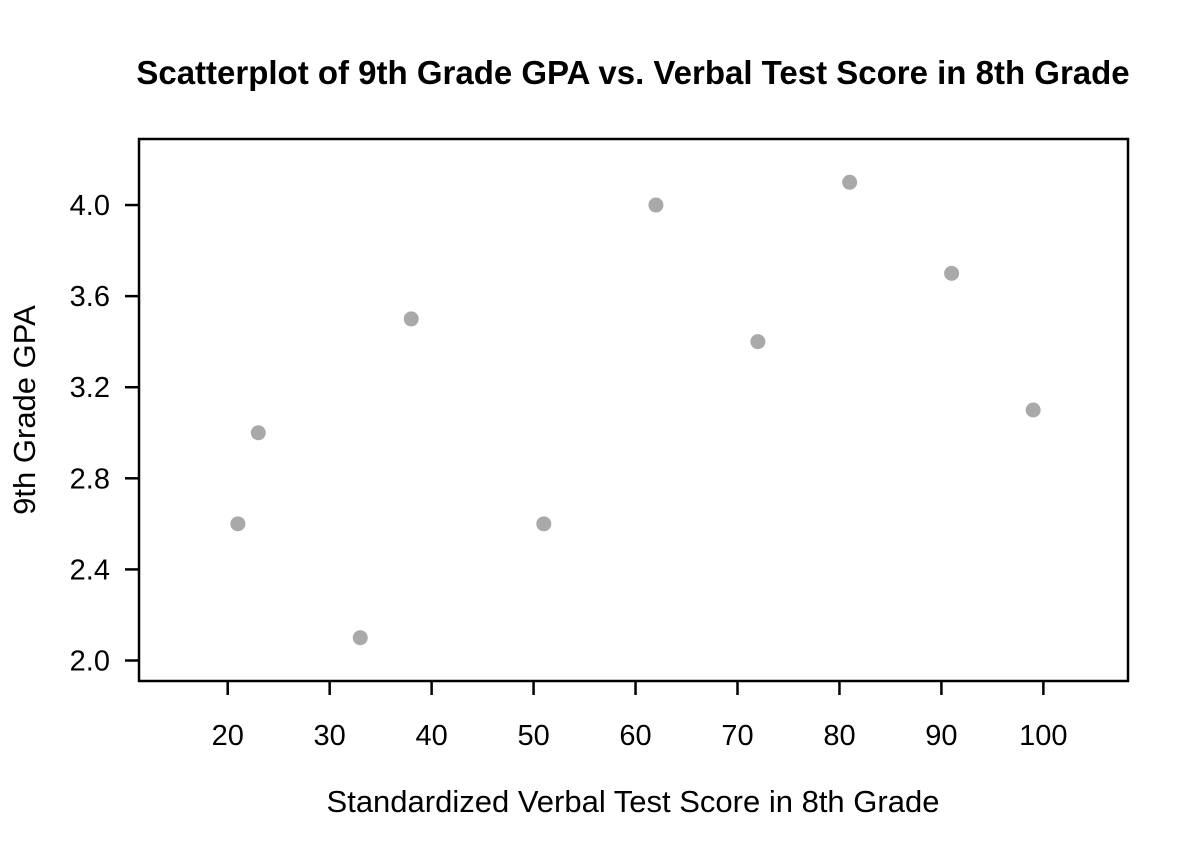  Describe the element at coordinates (330, 736) in the screenshot. I see `x-tick-label: 30` at that location.